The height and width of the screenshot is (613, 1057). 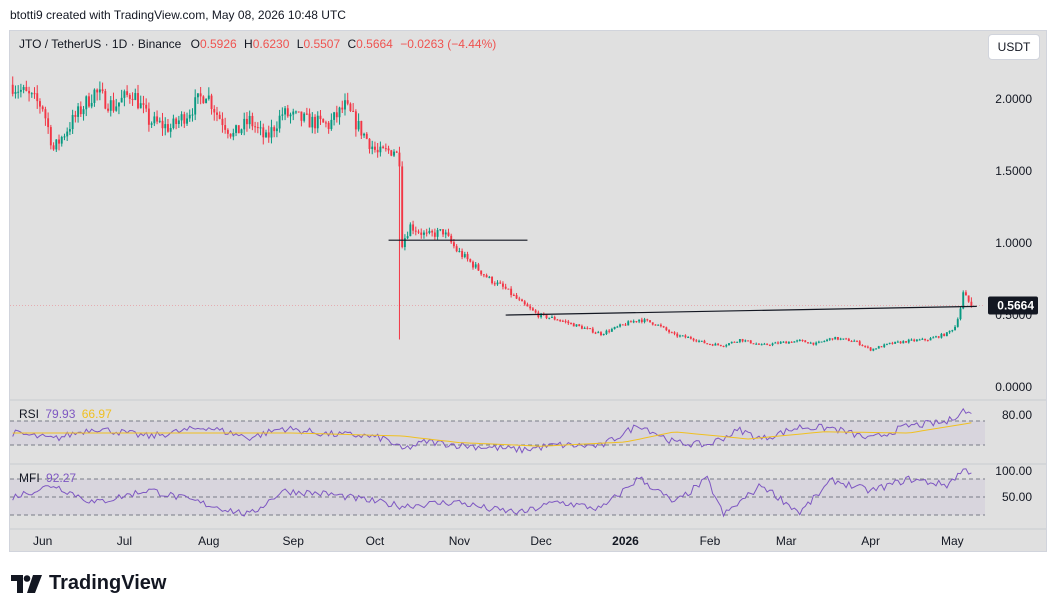 What do you see at coordinates (29, 414) in the screenshot?
I see `rsi-label: RSI` at bounding box center [29, 414].